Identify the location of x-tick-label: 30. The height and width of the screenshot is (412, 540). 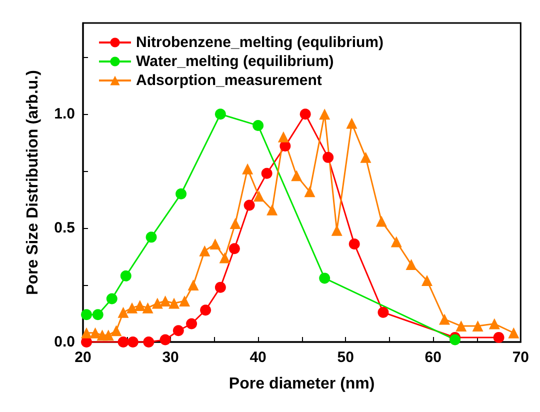
(170, 357).